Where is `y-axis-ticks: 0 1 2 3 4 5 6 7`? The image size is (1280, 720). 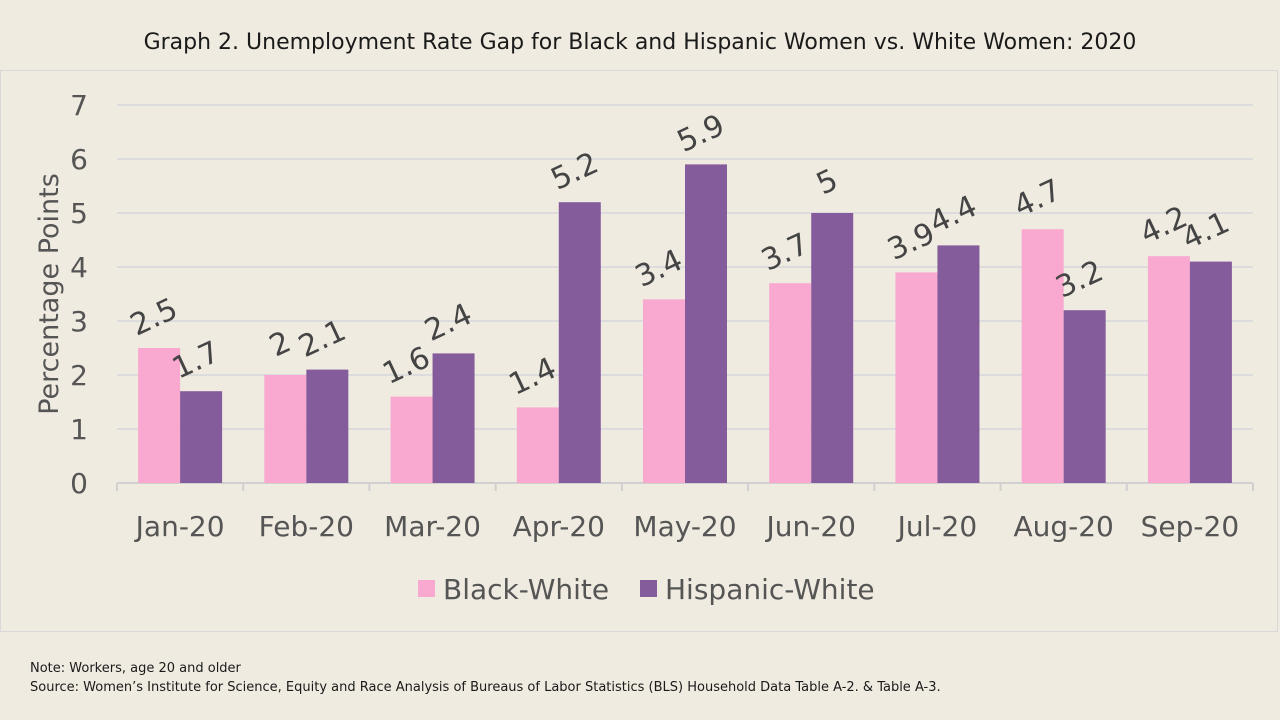
y-axis-ticks: 0 1 2 3 4 5 6 7 is located at coordinates (79, 294).